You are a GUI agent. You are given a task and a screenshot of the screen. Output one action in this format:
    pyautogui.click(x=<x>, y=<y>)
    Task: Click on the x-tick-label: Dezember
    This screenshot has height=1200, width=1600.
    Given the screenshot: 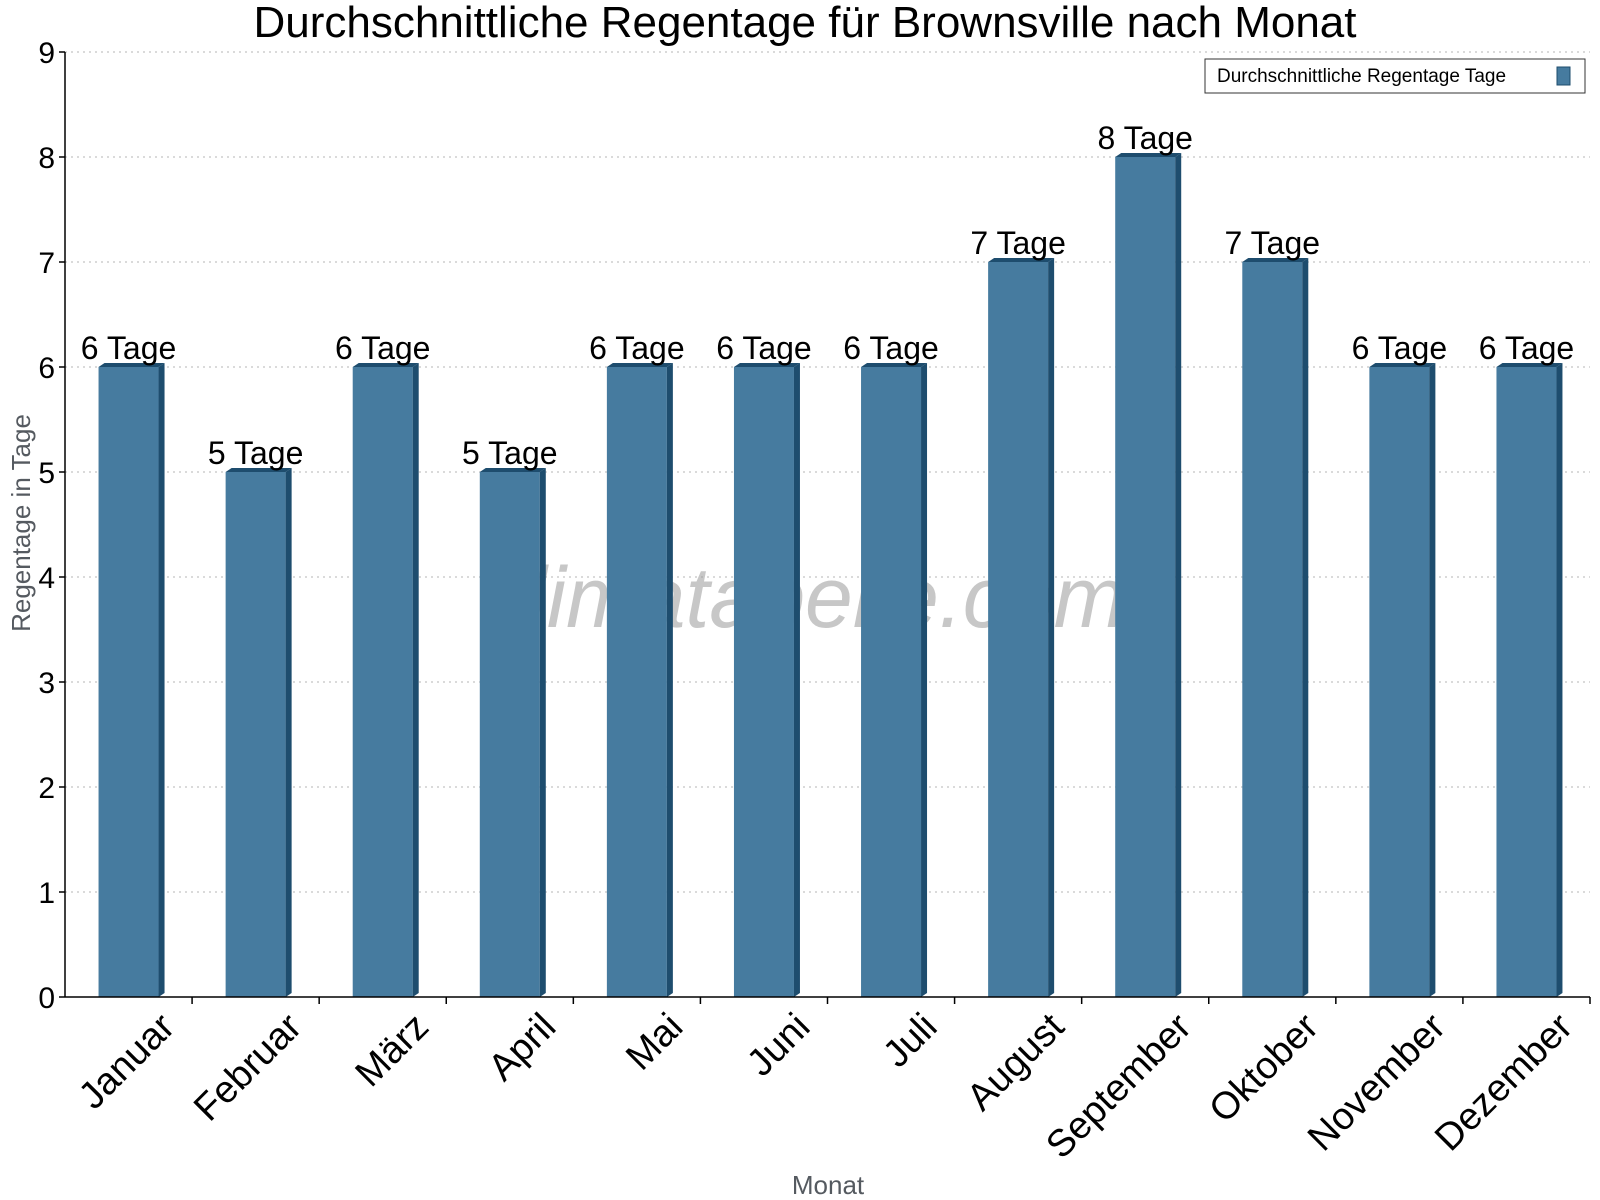 What is the action you would take?
    pyautogui.click(x=1504, y=1082)
    